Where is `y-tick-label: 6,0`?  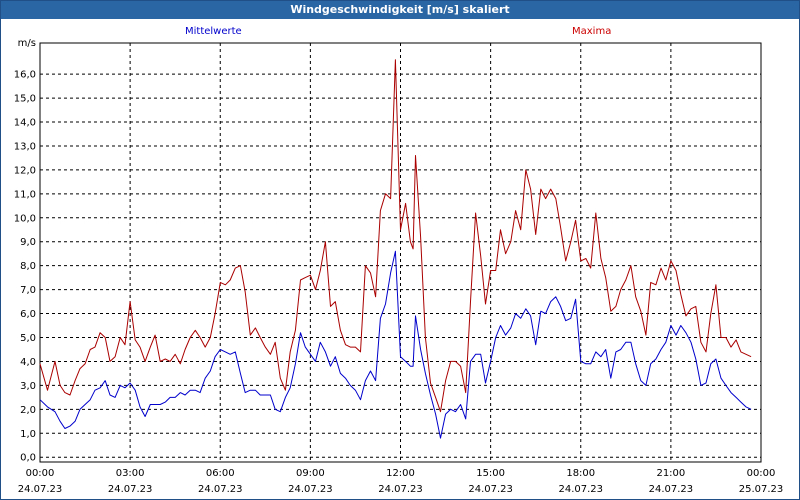 y-tick-label: 6,0 is located at coordinates (28, 314).